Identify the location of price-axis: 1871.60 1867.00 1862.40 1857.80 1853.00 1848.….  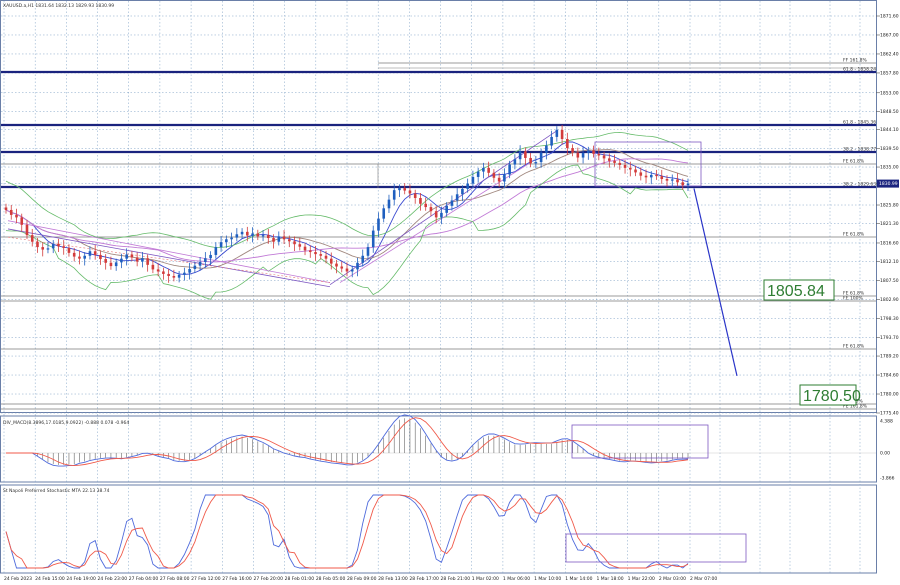
(887, 215).